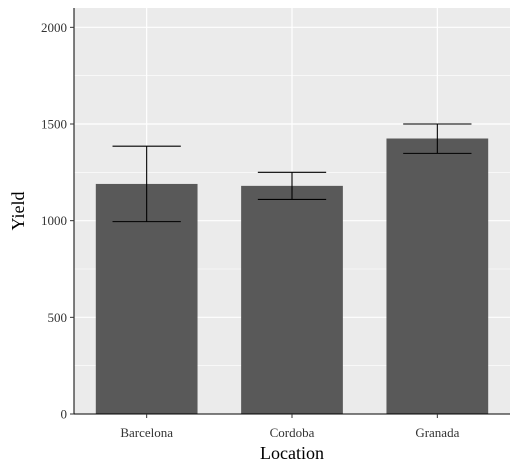  Describe the element at coordinates (292, 453) in the screenshot. I see `x-axis-title: Location` at that location.